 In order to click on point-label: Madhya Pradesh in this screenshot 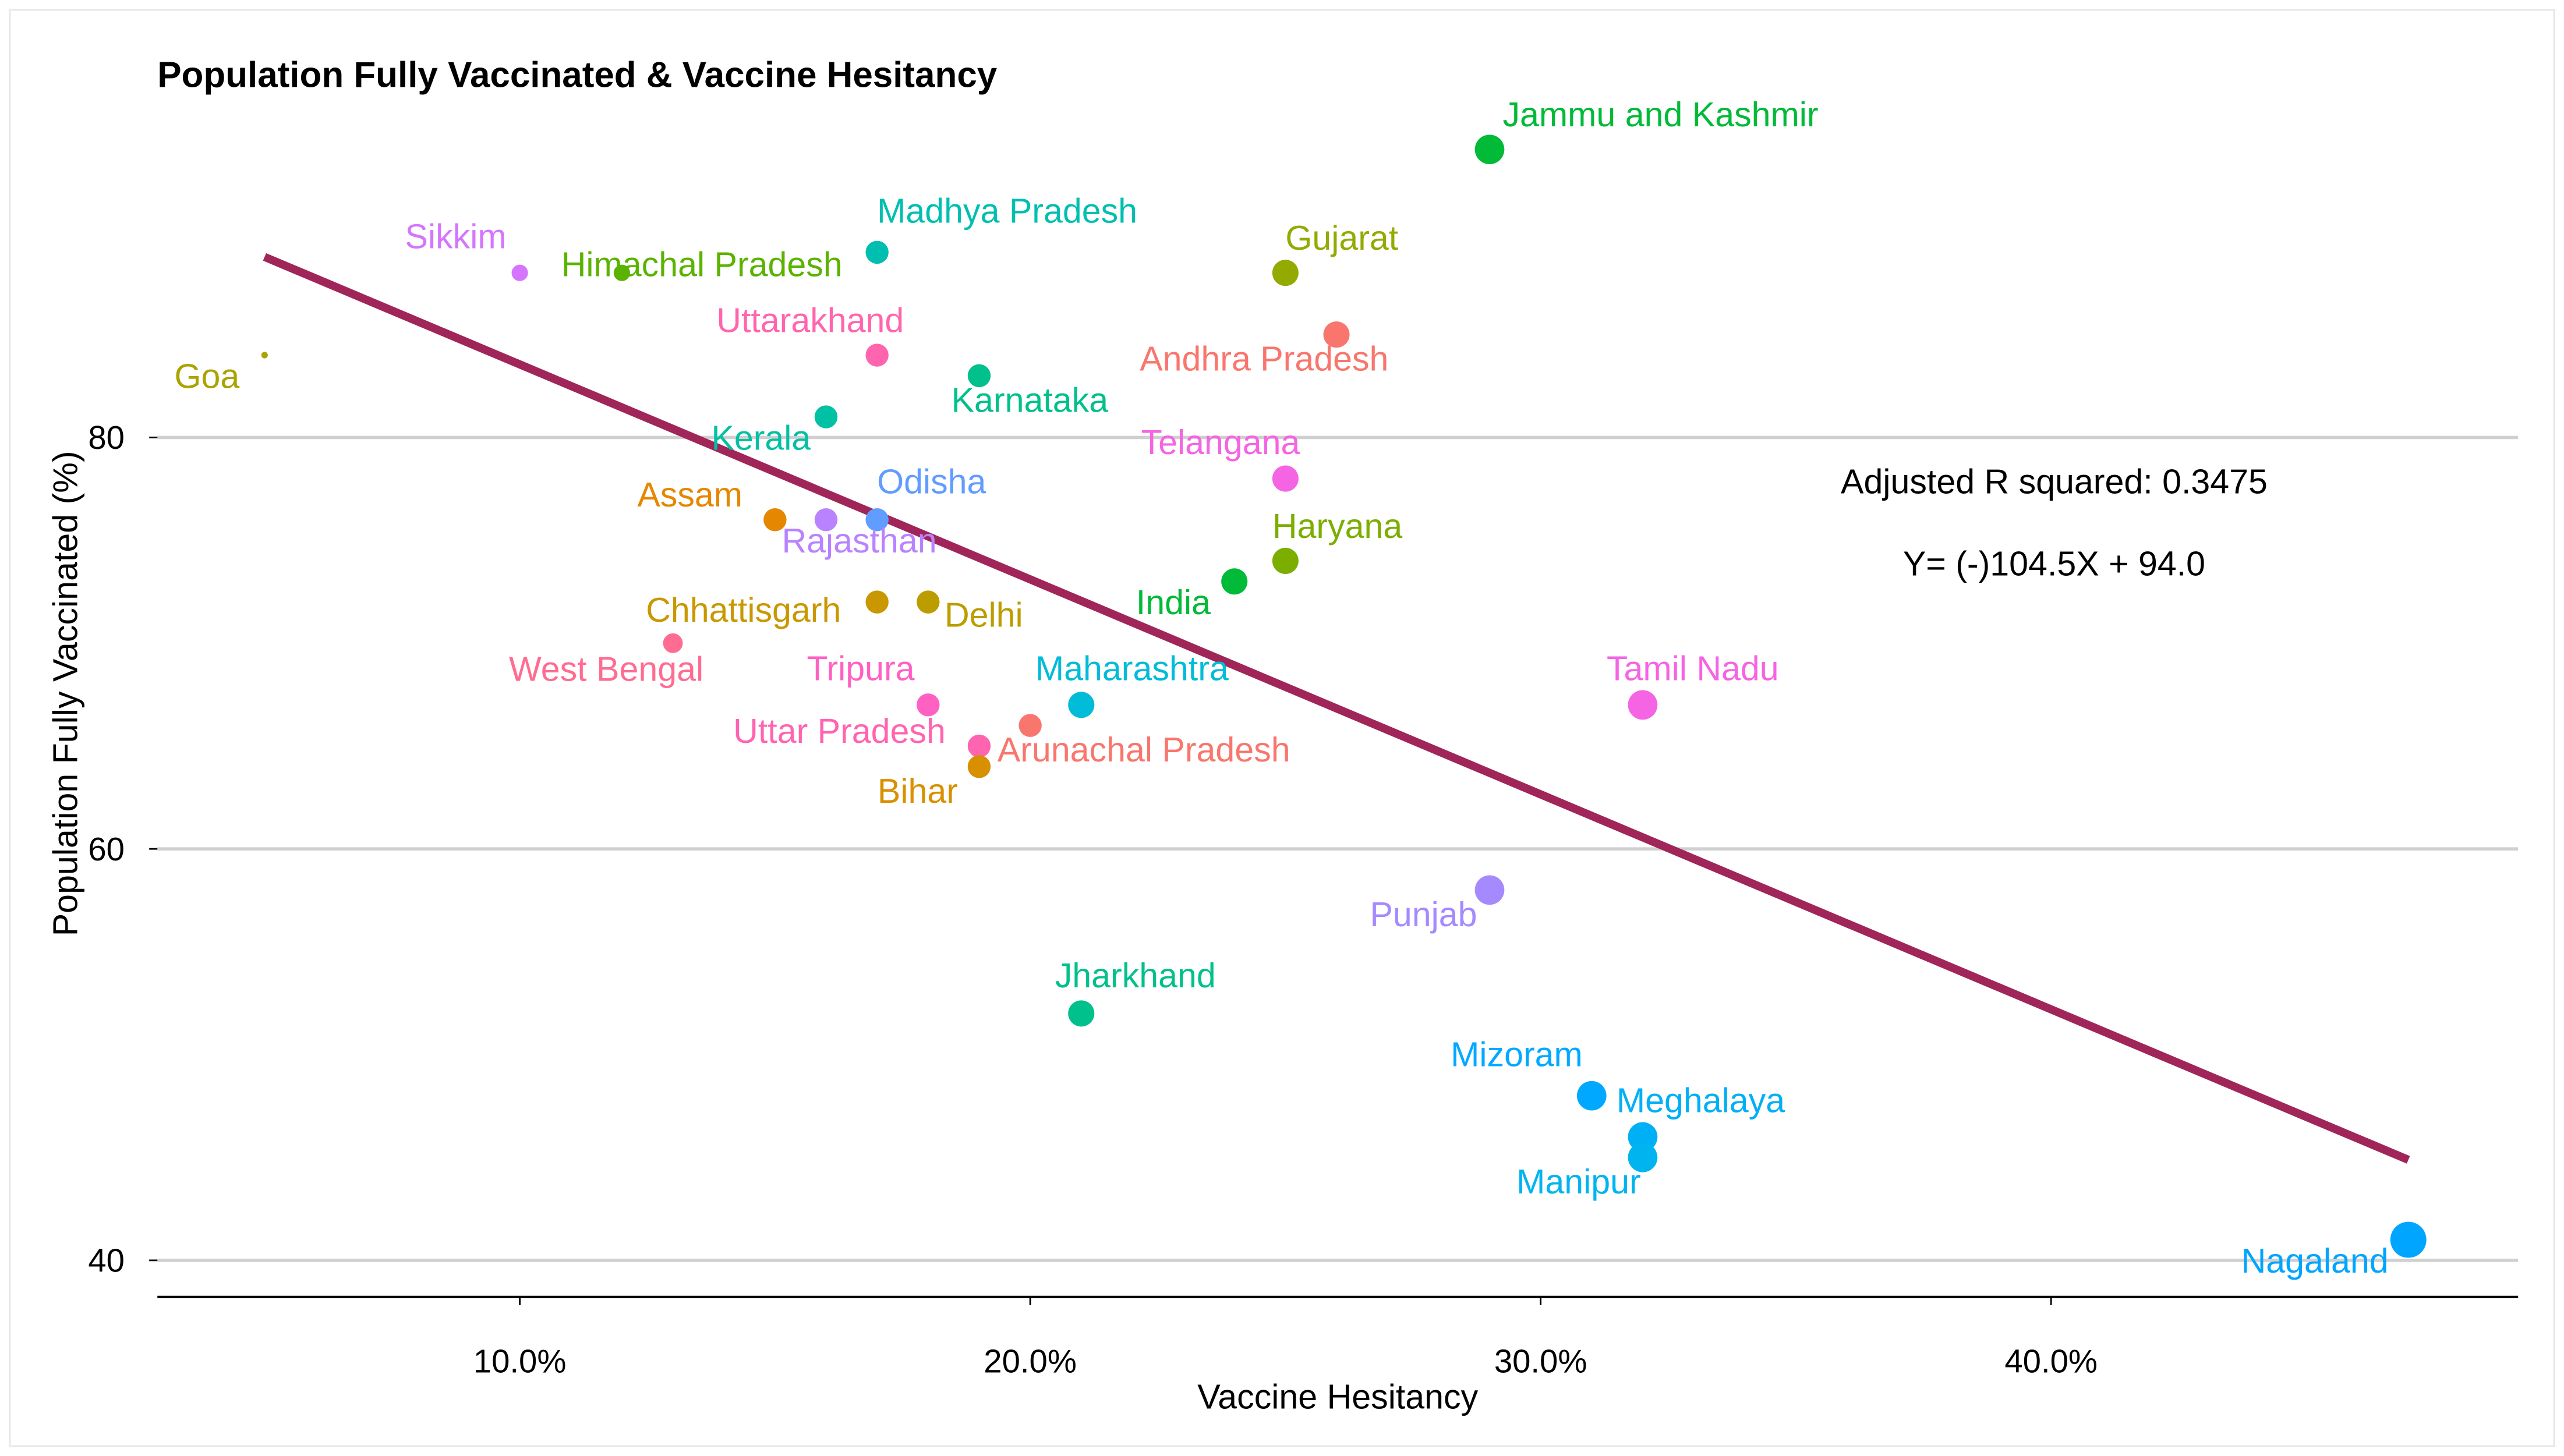, I will do `click(1007, 211)`.